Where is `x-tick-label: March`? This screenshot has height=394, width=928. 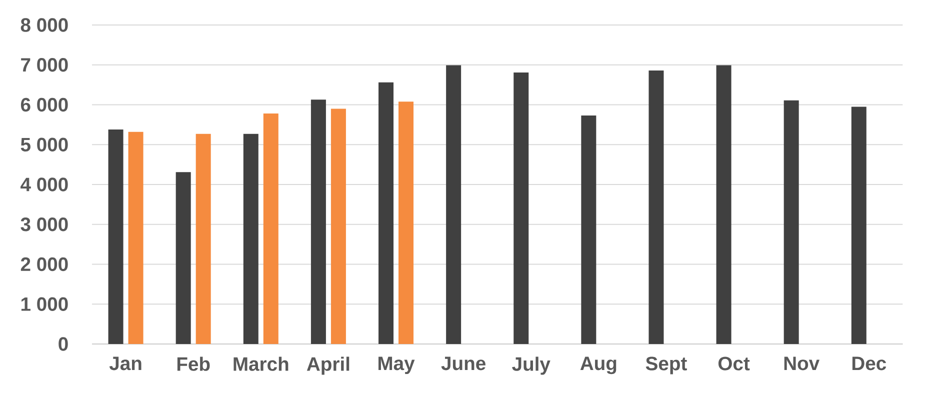
x-tick-label: March is located at coordinates (261, 363).